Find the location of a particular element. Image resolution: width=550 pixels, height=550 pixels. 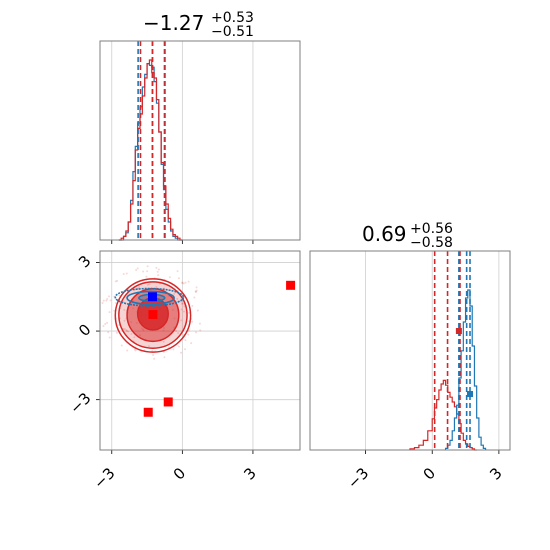

hist-blue-param1 is located at coordinates (150, 152).